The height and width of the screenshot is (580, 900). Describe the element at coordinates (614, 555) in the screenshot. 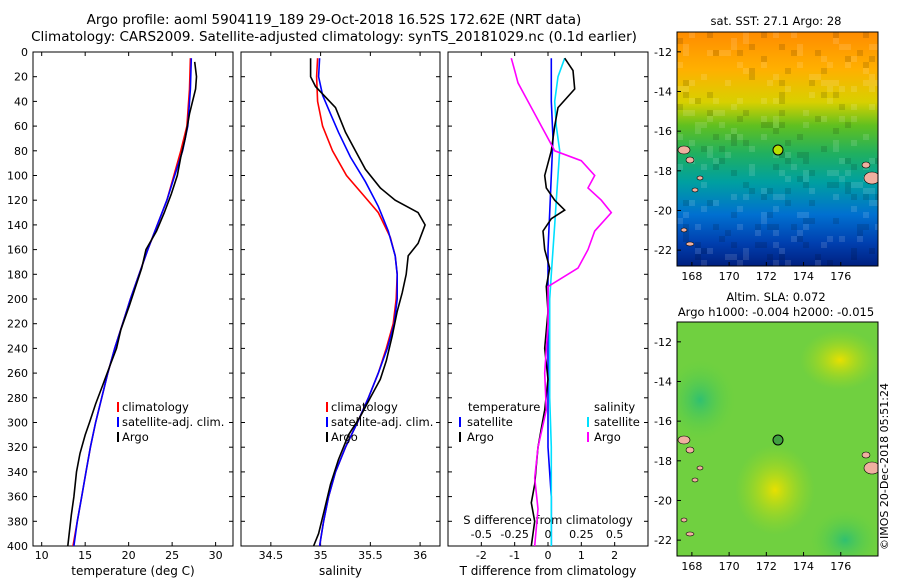

I see `x-tick-label: 2` at that location.